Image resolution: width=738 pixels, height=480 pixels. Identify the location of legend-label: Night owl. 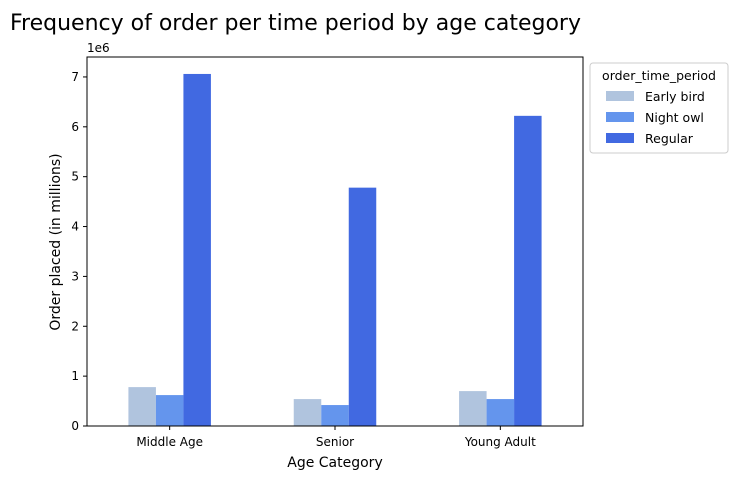
(674, 117).